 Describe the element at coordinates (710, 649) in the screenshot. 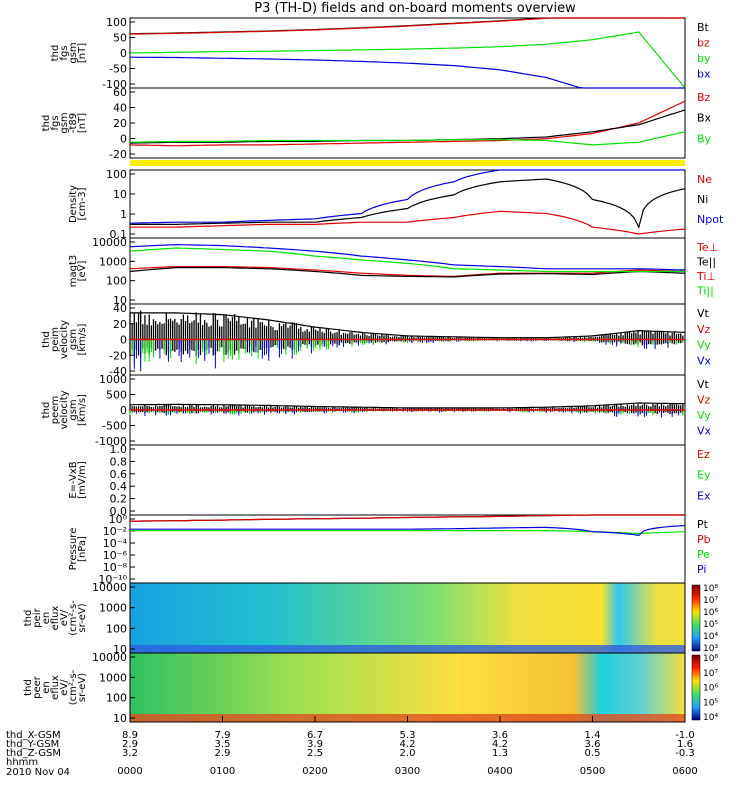

I see `colorbar-tick-label: 10³` at that location.